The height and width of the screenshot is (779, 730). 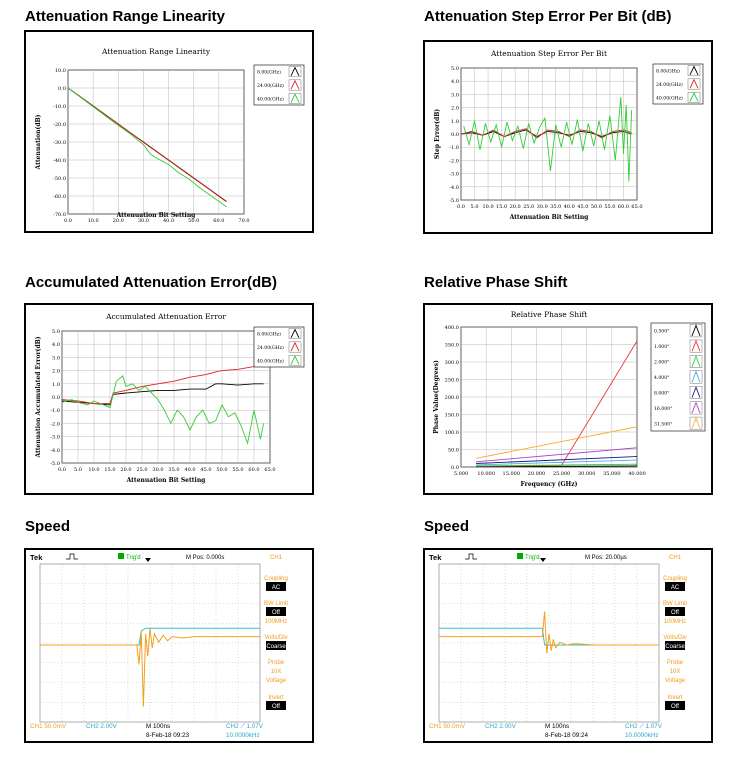 I want to click on date-readout: 8-Feb-18 09:24, so click(x=567, y=735).